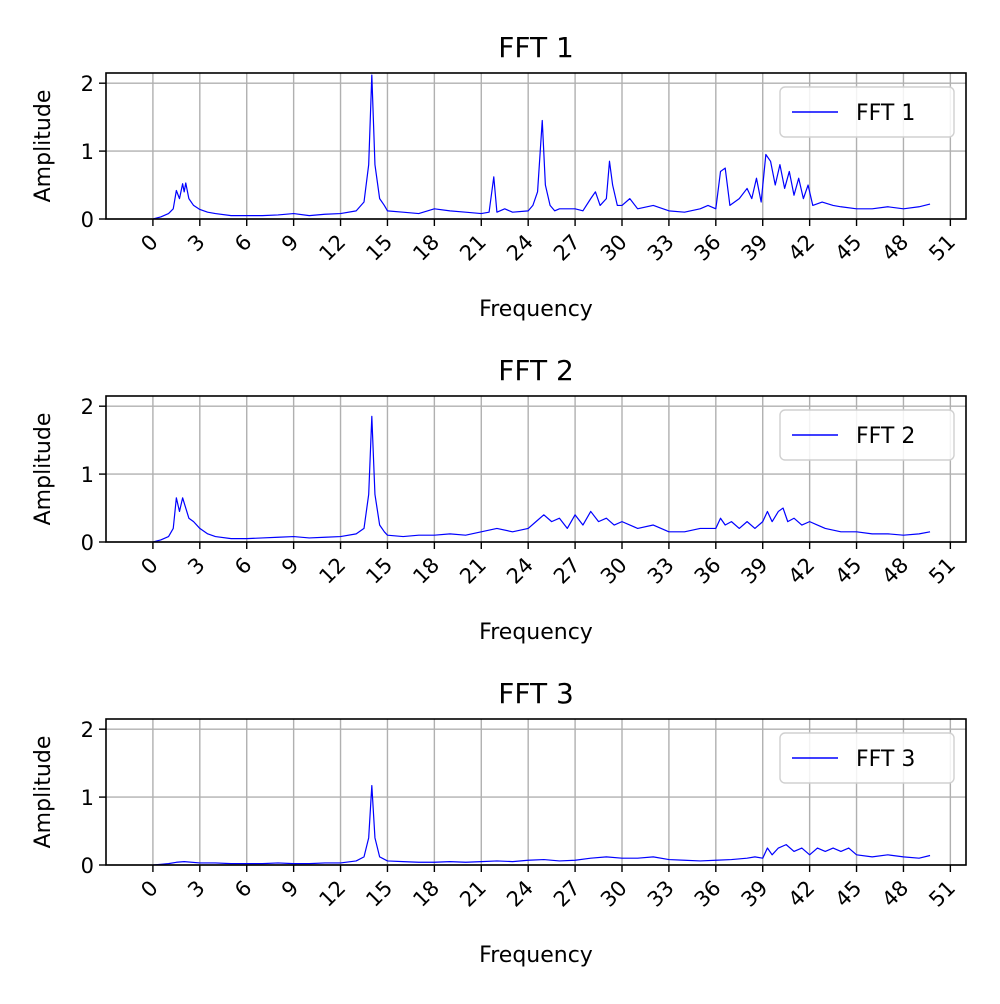 The width and height of the screenshot is (1000, 1004). I want to click on legend-label: FFT 3, so click(885, 759).